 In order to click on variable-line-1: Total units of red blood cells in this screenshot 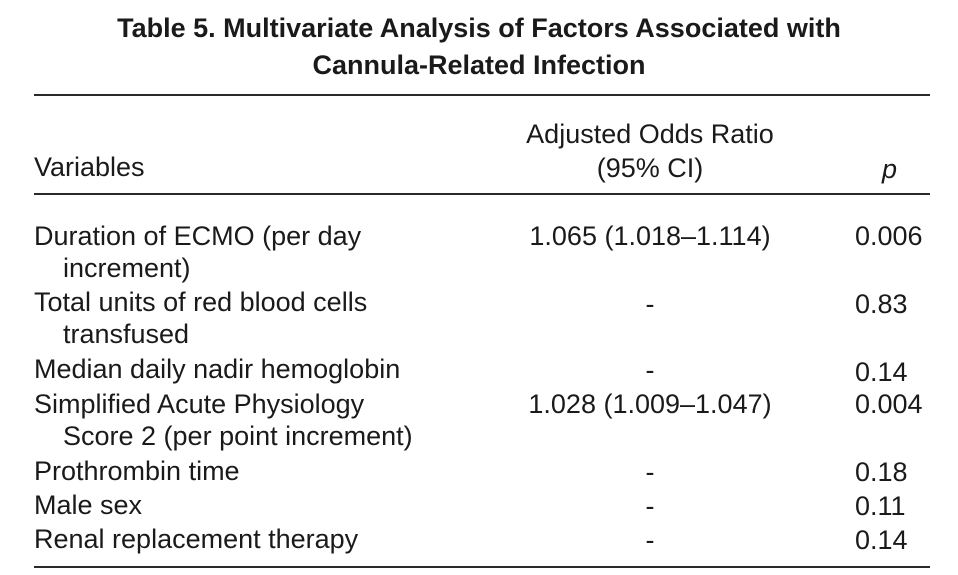, I will do `click(201, 302)`.